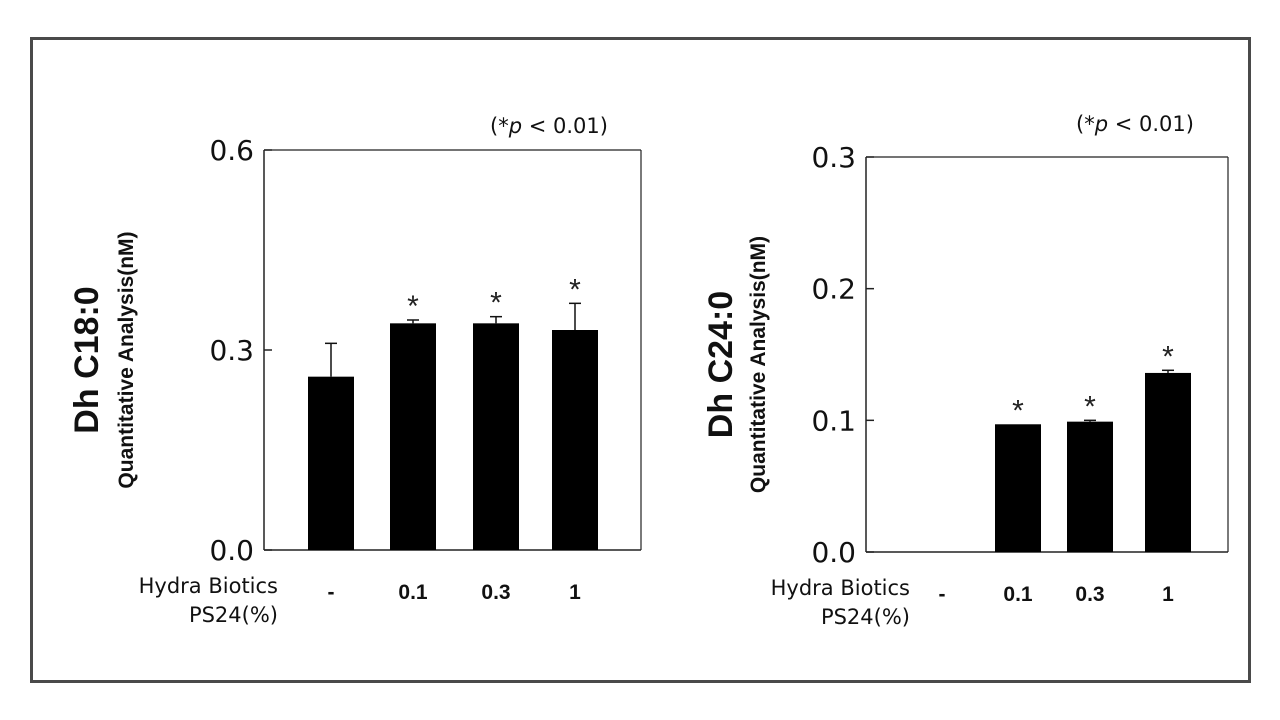  What do you see at coordinates (721, 364) in the screenshot?
I see `chart-title: Dh C24:0` at bounding box center [721, 364].